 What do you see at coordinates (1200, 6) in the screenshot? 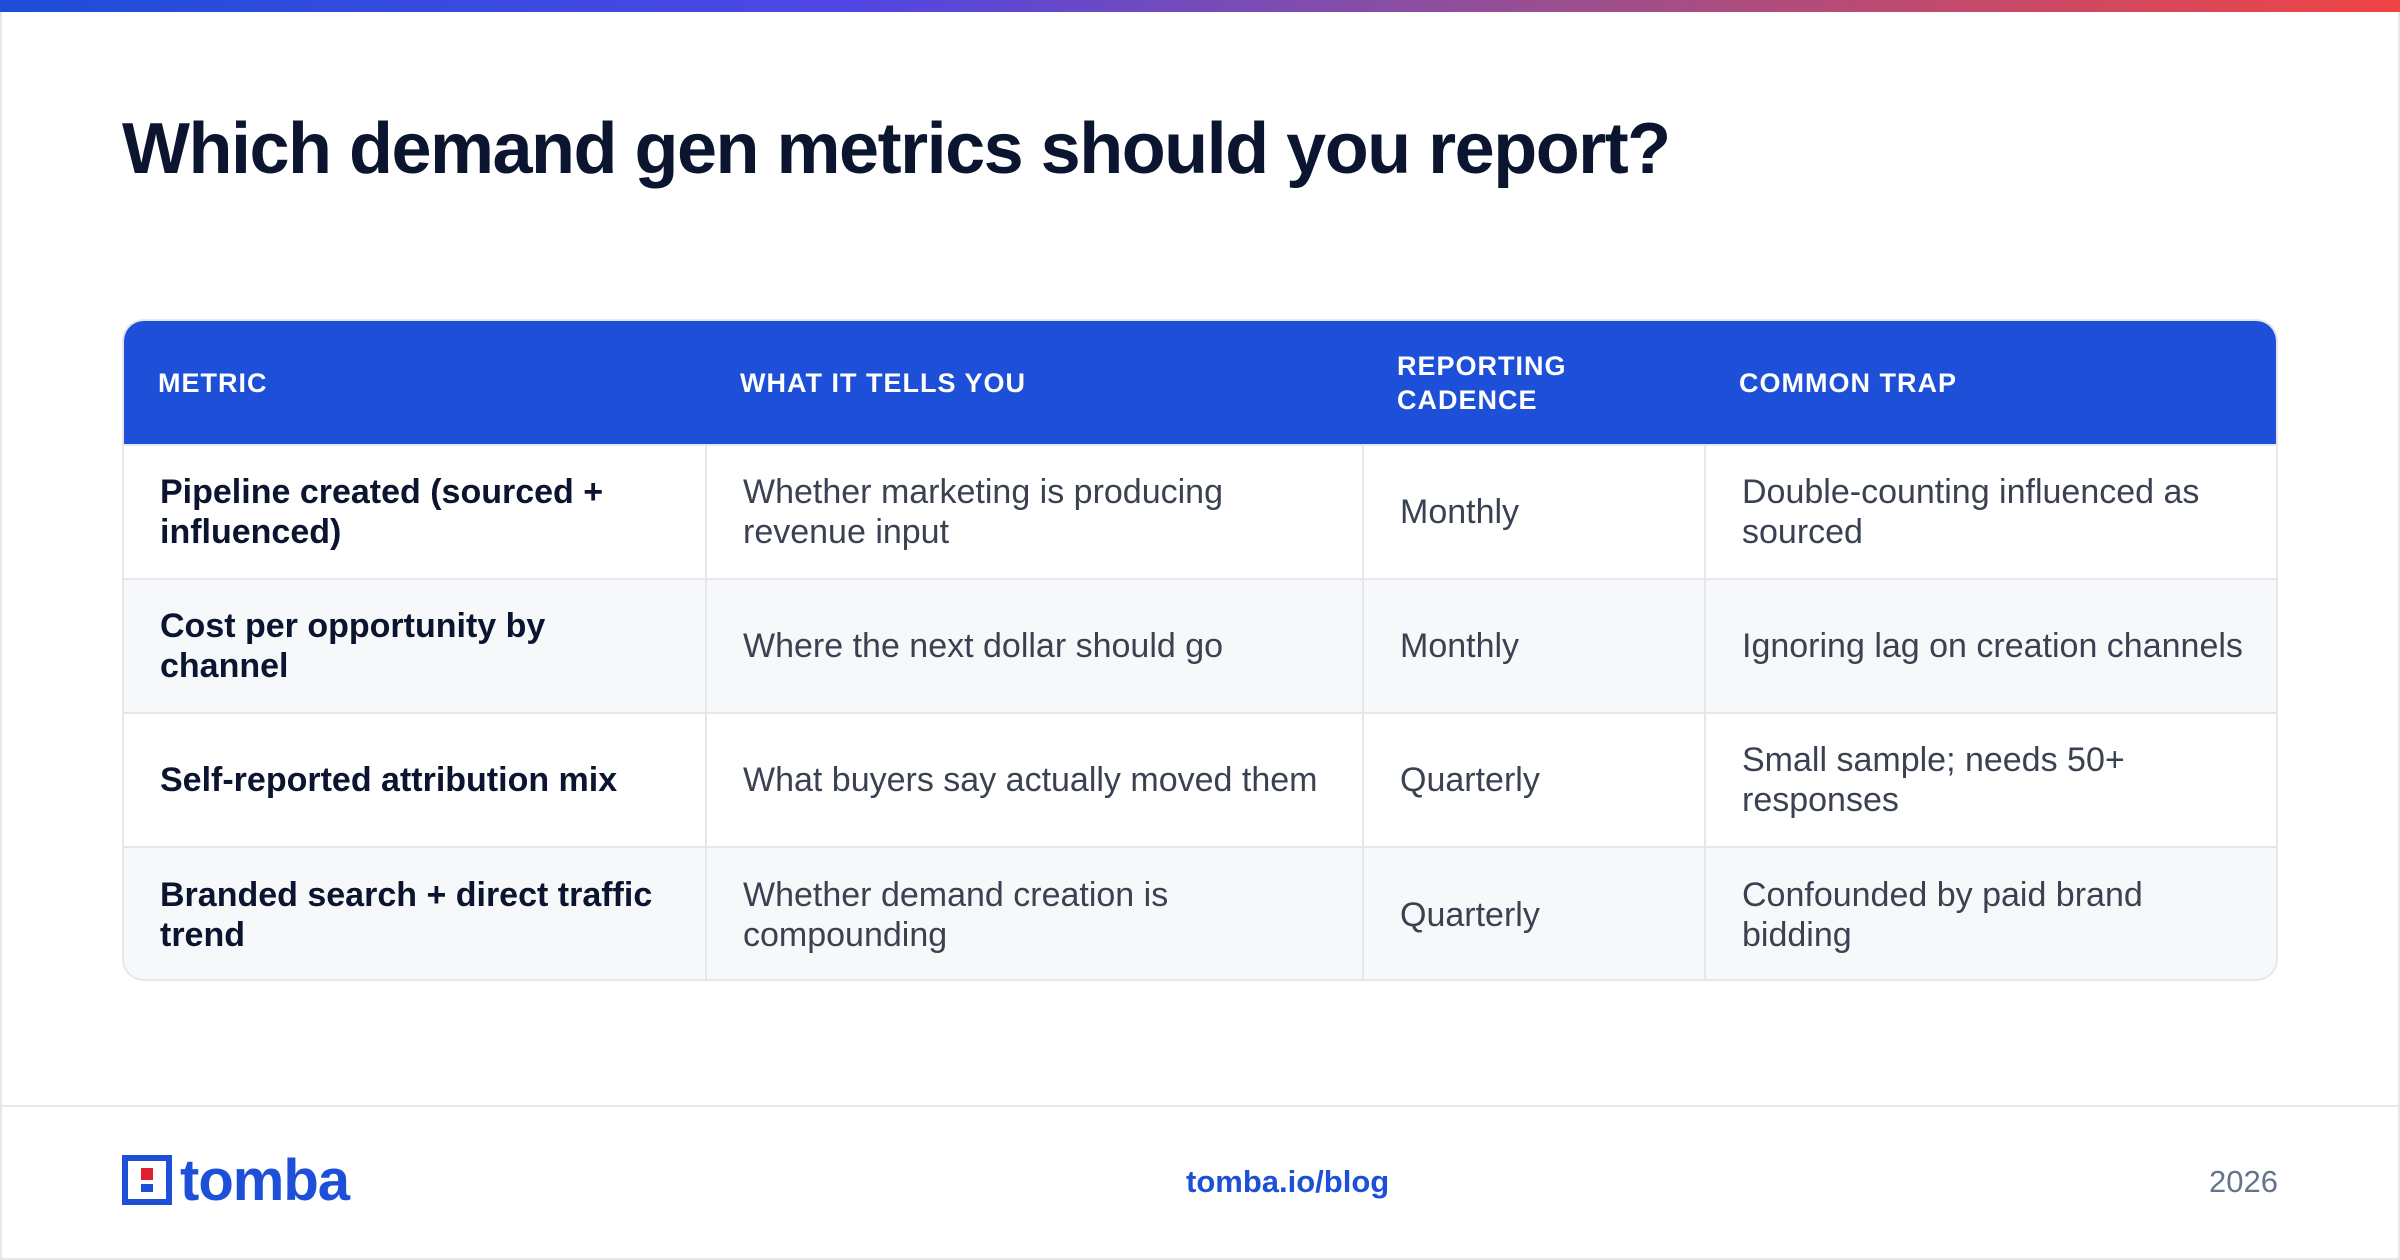
I see `top-gradient-bar` at bounding box center [1200, 6].